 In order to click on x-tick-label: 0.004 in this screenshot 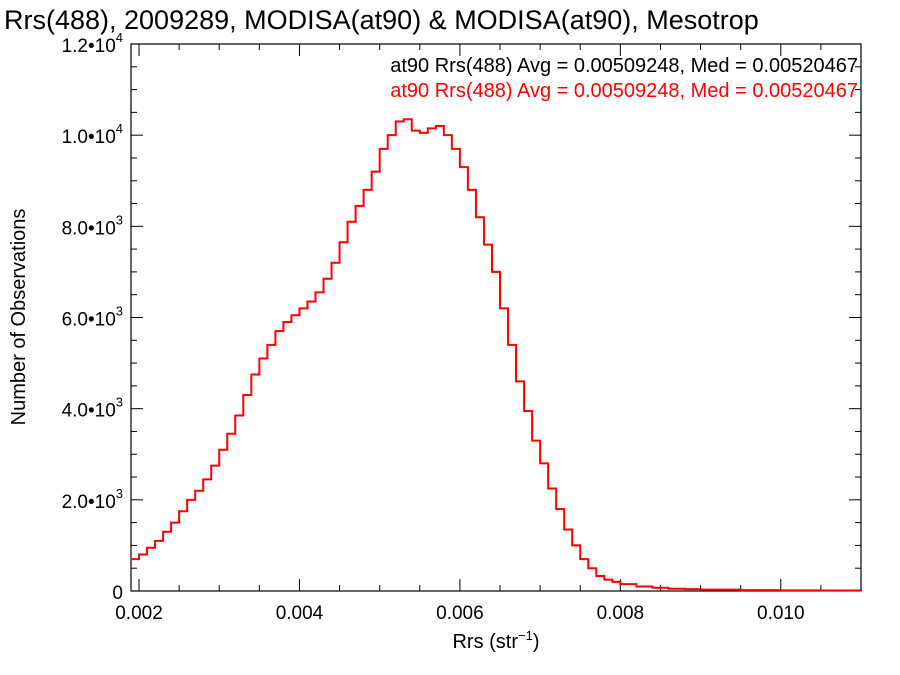, I will do `click(300, 613)`.